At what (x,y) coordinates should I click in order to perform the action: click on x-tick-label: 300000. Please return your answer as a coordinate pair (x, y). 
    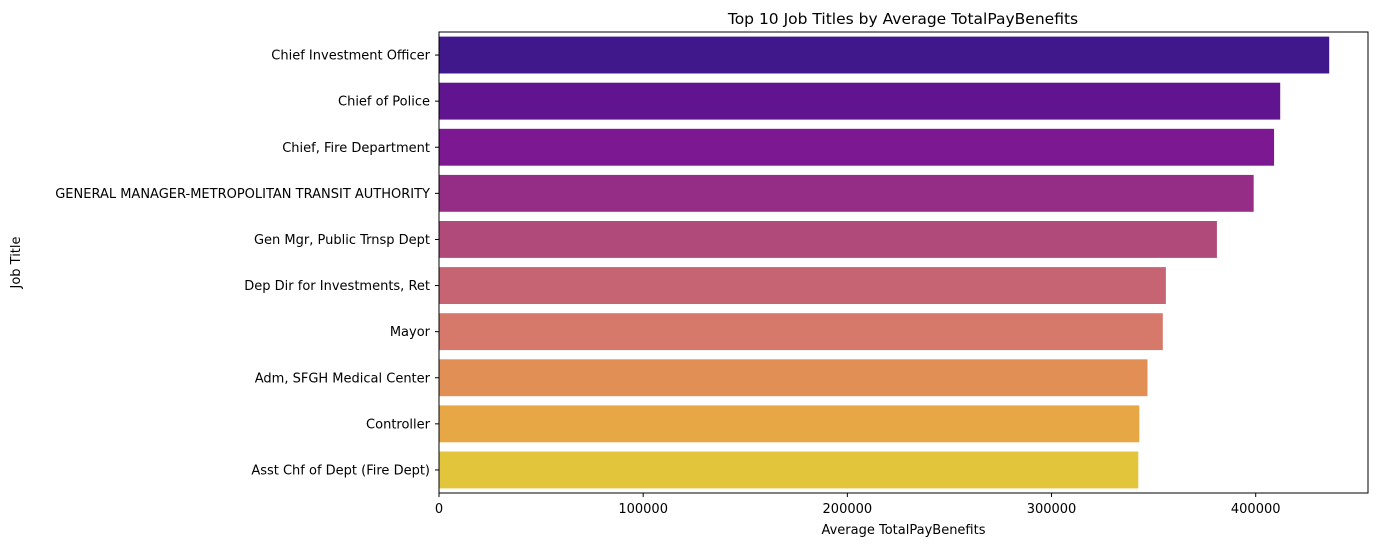
    Looking at the image, I should click on (1052, 509).